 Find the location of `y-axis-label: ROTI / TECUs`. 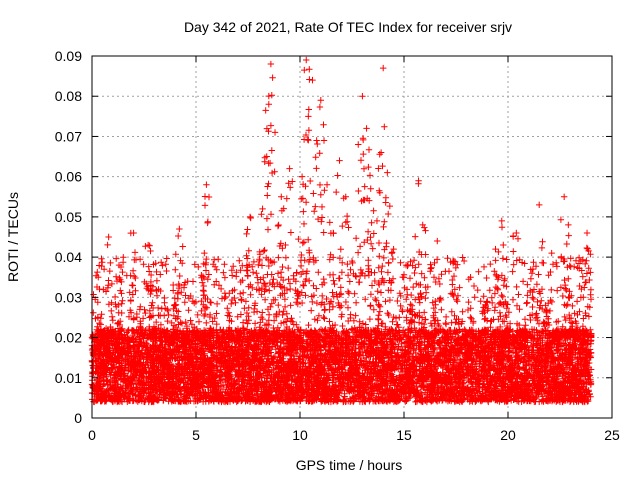

y-axis-label: ROTI / TECUs is located at coordinates (13, 237).